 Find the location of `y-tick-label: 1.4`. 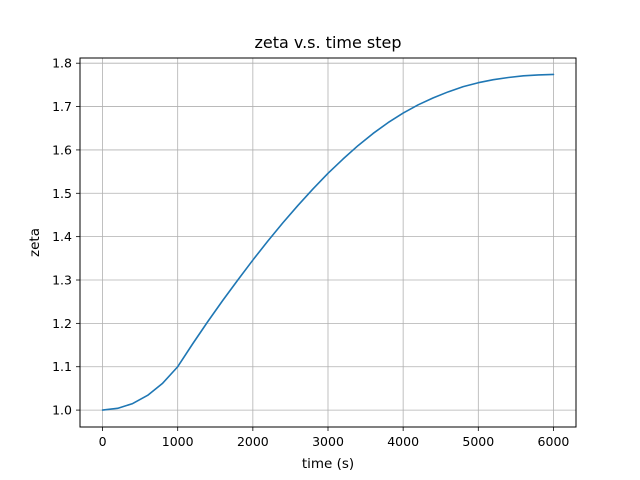

y-tick-label: 1.4 is located at coordinates (62, 236).